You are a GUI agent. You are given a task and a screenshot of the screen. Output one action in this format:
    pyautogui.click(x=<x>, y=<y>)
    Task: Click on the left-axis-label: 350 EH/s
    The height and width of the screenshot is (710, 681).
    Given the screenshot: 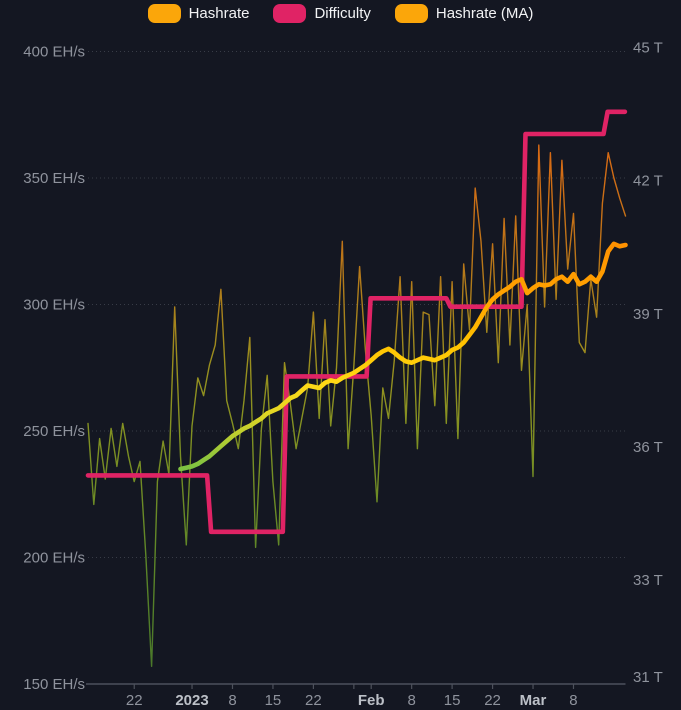 What is the action you would take?
    pyautogui.click(x=54, y=178)
    